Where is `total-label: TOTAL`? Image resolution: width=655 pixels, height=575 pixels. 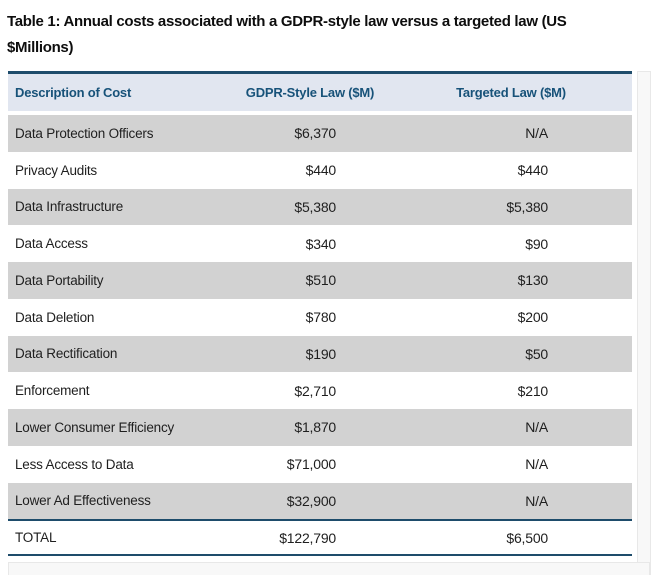
total-label: TOTAL is located at coordinates (36, 538).